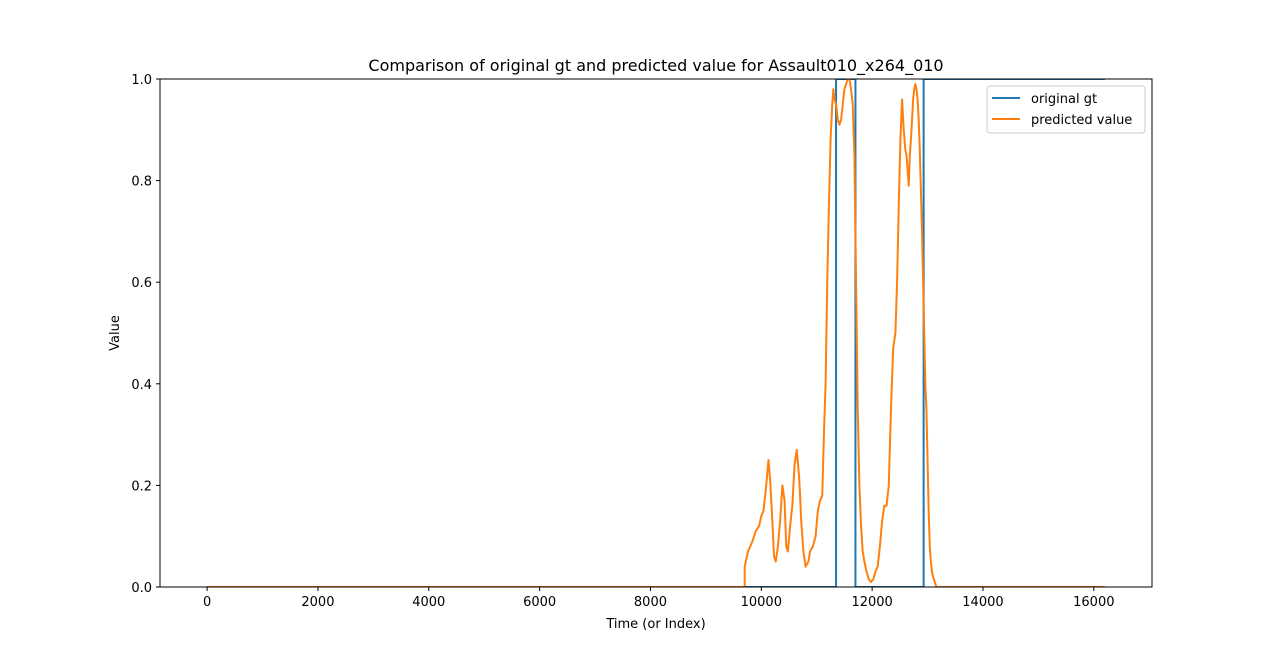 This screenshot has height=660, width=1280. What do you see at coordinates (141, 182) in the screenshot?
I see `y-tick-label: 0.8` at bounding box center [141, 182].